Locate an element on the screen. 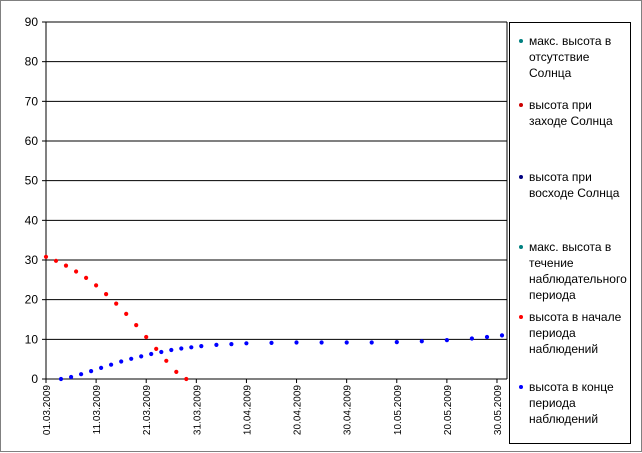 The image size is (642, 453). y-tick-label: 50 is located at coordinates (32, 181).